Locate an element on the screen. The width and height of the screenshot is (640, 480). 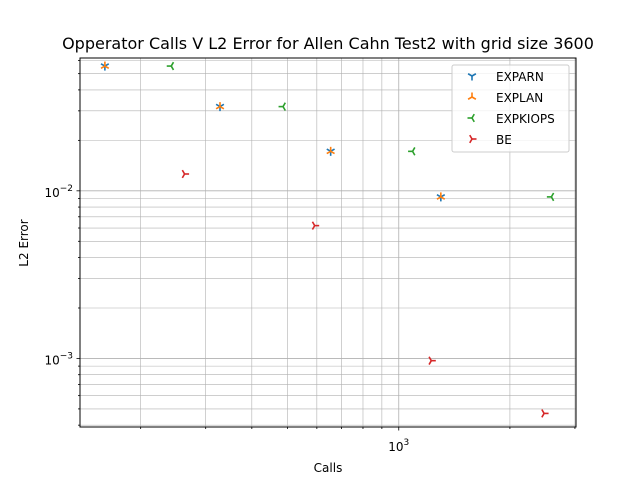
legend-marker-exparn is located at coordinates (472, 77).